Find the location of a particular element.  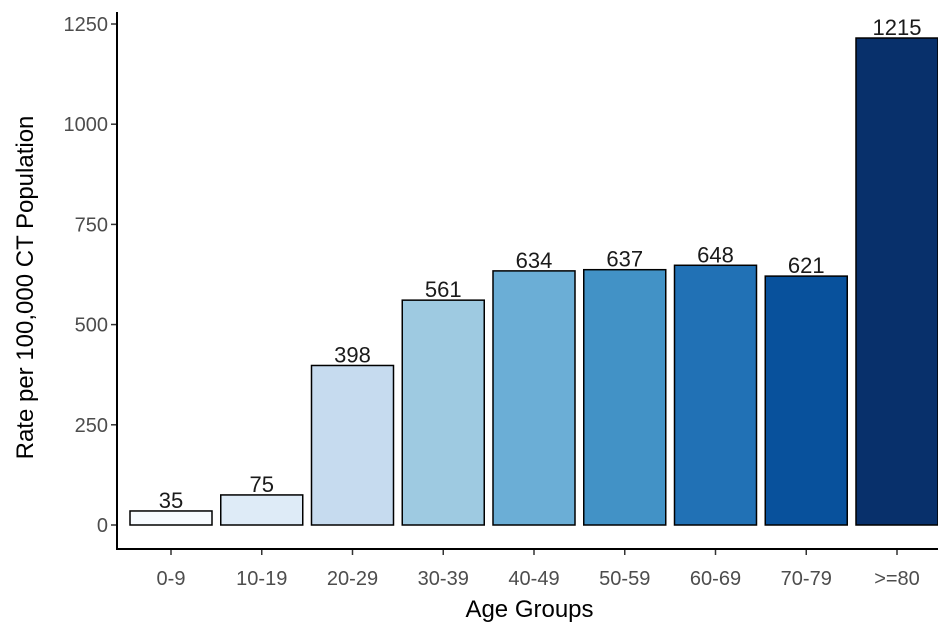

x-tick-label: 30-39 is located at coordinates (443, 579).